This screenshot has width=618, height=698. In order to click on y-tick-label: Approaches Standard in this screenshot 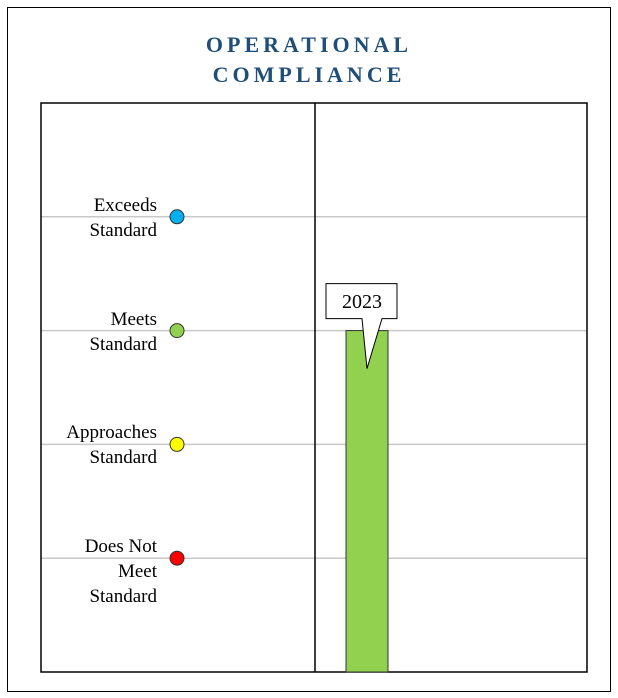, I will do `click(111, 445)`.